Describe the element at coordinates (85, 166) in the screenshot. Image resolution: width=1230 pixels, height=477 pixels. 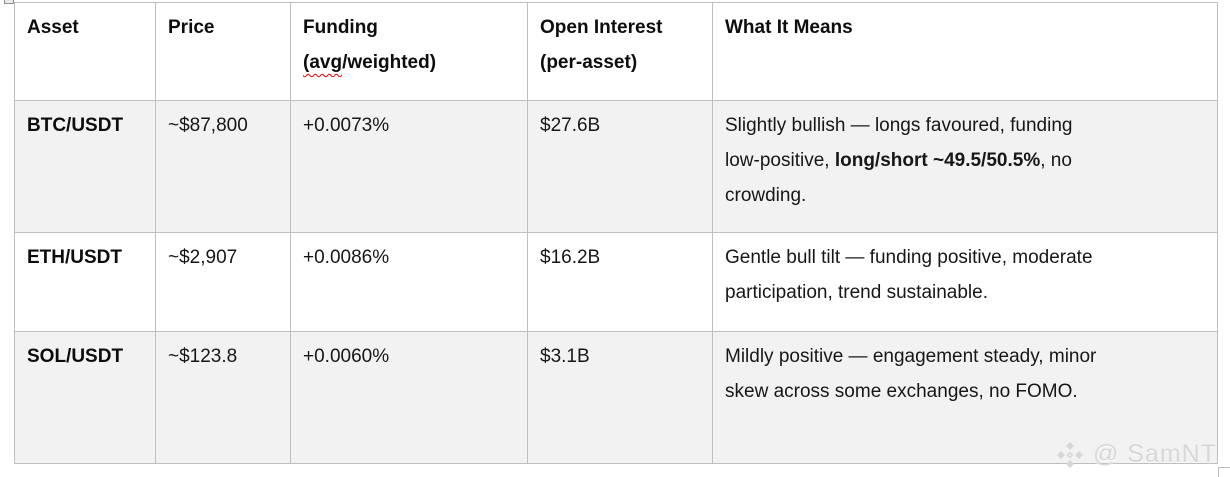
I see `asset-cell: BTC/USDT` at that location.